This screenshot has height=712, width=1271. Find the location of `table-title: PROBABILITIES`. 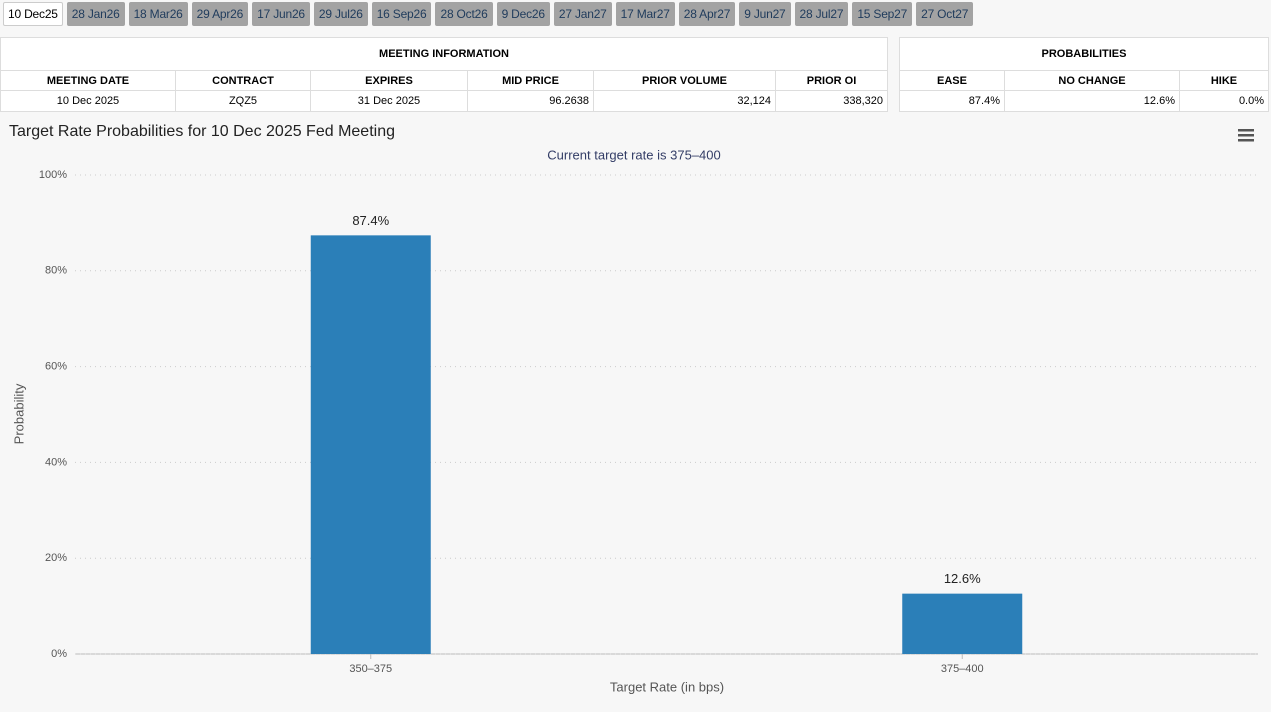

table-title: PROBABILITIES is located at coordinates (1084, 54).